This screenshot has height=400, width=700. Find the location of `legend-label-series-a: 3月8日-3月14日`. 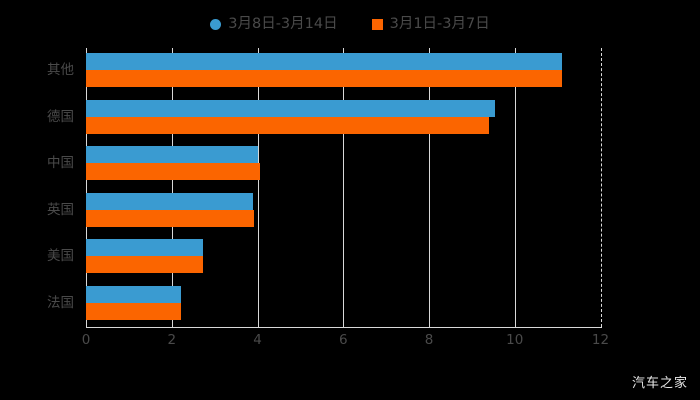

legend-label-series-a: 3月8日-3月14日 is located at coordinates (283, 23).